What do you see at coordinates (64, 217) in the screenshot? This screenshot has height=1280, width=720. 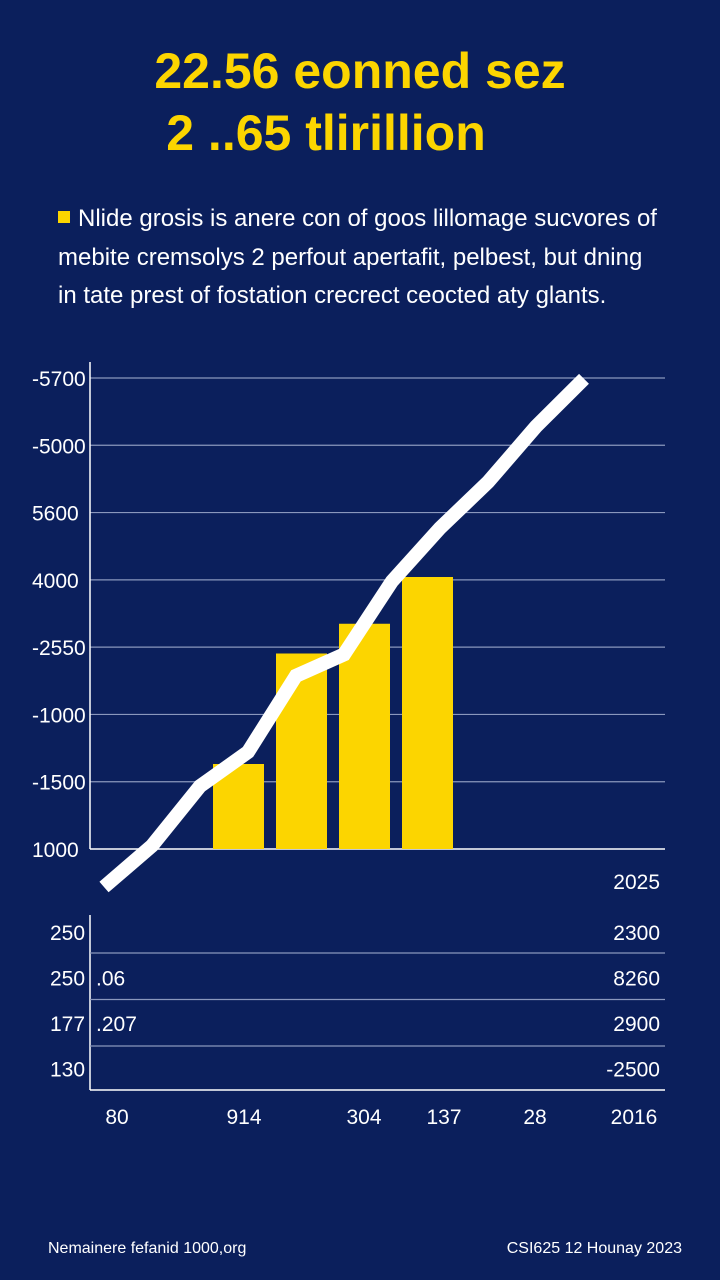 I see `bullet-square-icon` at bounding box center [64, 217].